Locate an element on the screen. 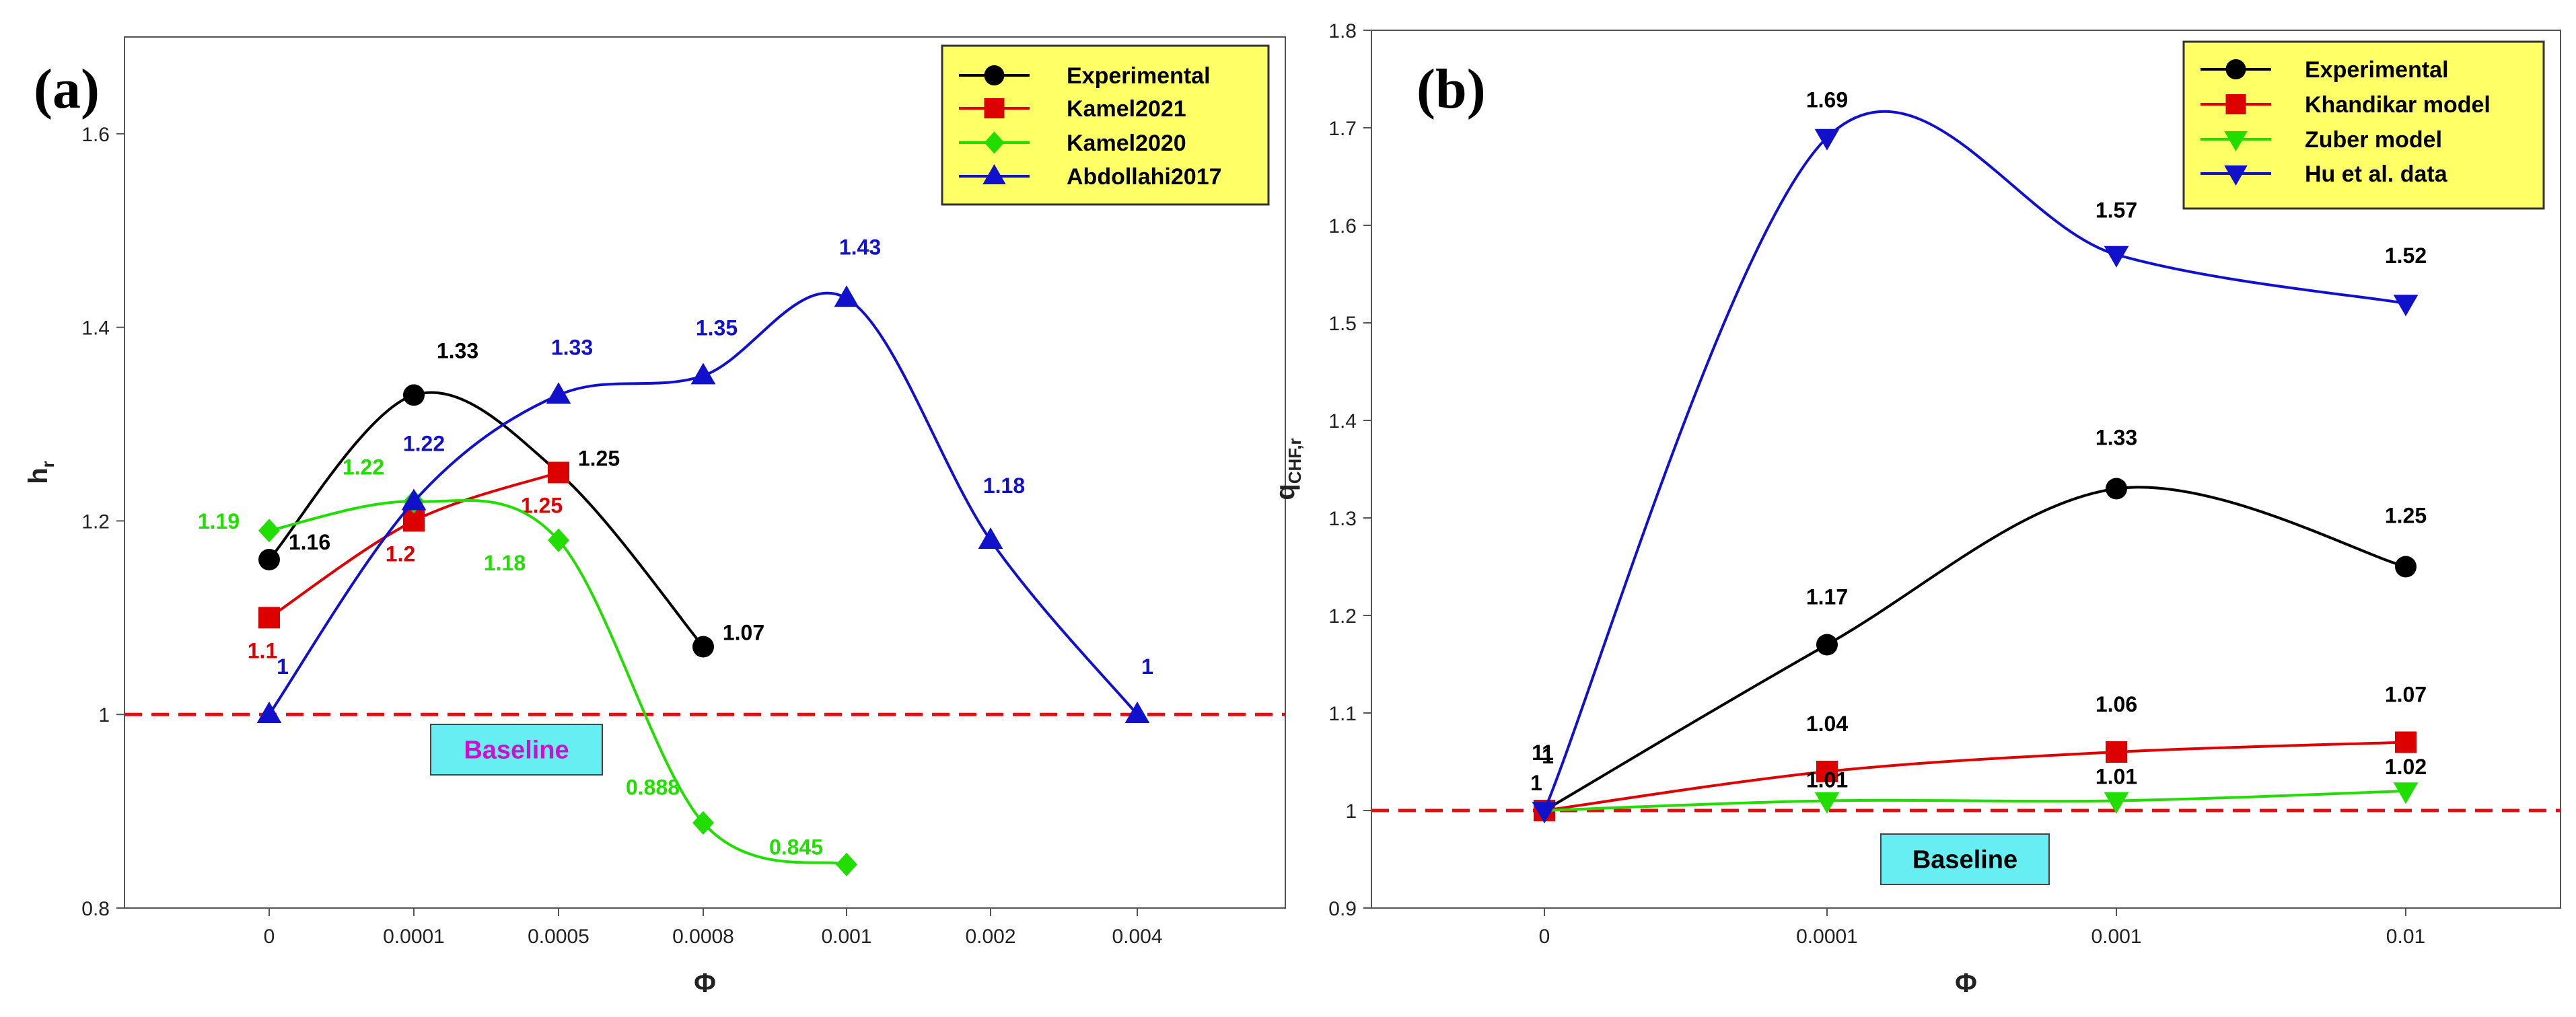  panel-label: (a) is located at coordinates (67, 89).